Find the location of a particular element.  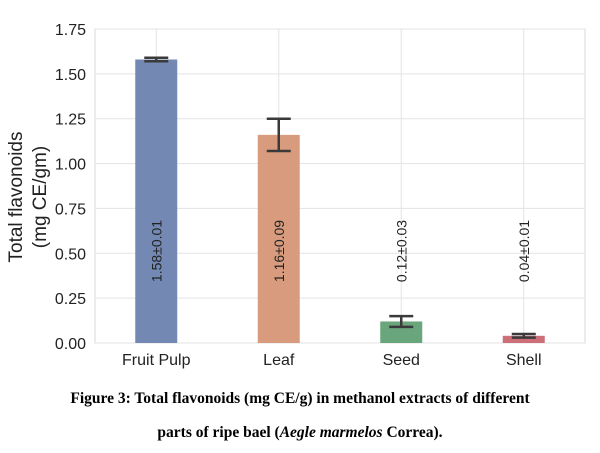

bar-shell is located at coordinates (523, 339).